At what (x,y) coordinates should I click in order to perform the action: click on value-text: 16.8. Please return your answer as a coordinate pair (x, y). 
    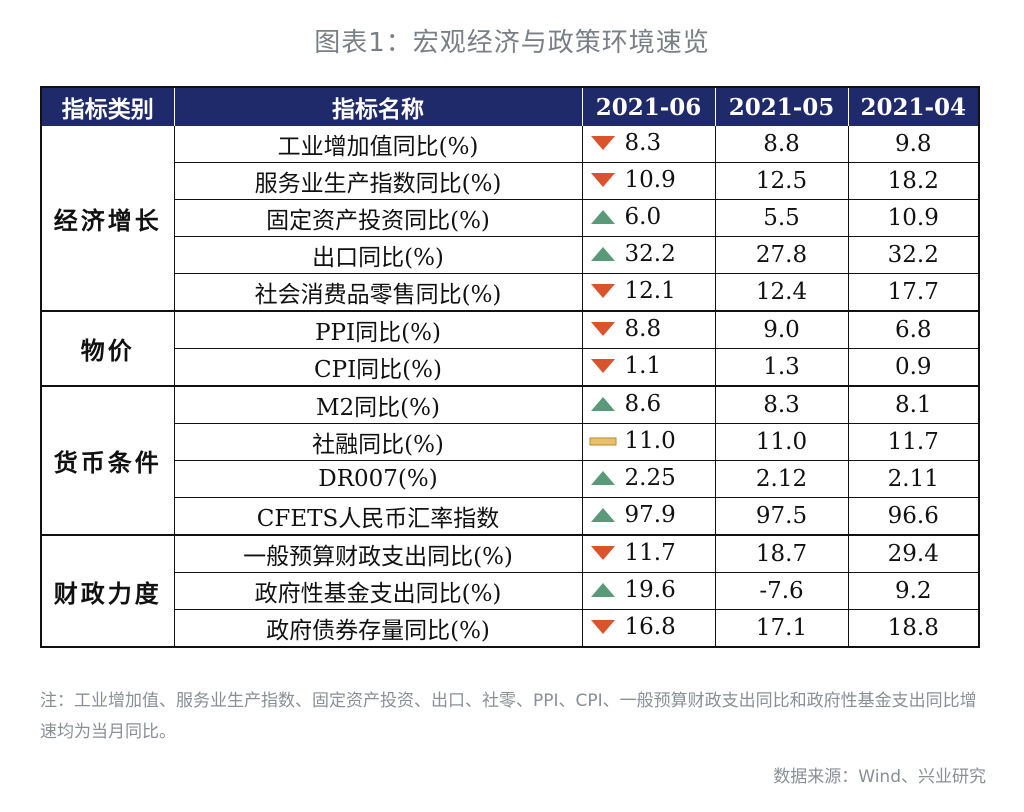
    Looking at the image, I should click on (650, 627).